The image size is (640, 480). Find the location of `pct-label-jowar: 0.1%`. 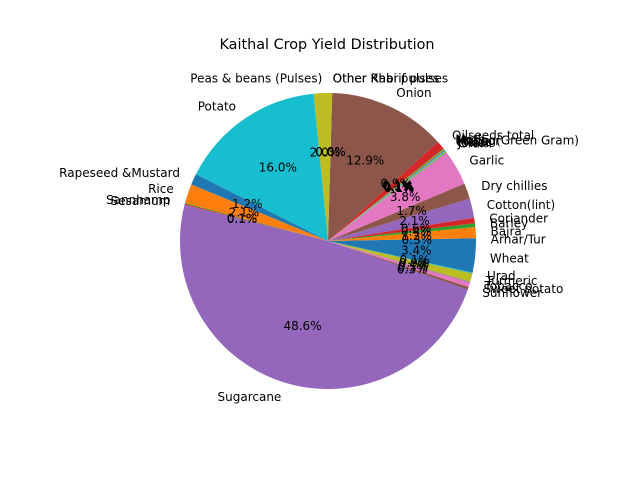

pct-label-jowar: 0.1% is located at coordinates (399, 187).